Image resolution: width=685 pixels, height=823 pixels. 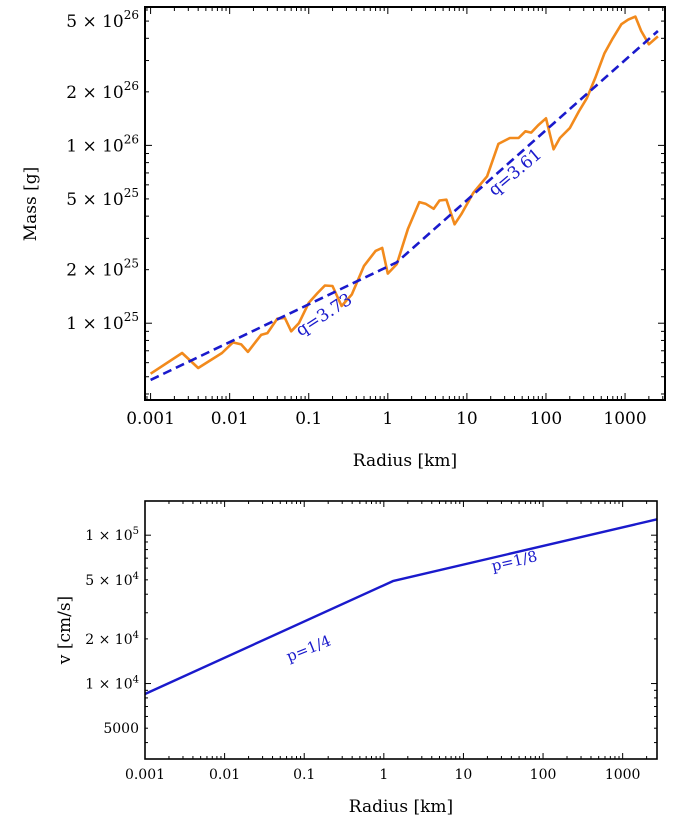 What do you see at coordinates (102, 20) in the screenshot?
I see `y-tick-label: 5 × 10²⁶` at bounding box center [102, 20].